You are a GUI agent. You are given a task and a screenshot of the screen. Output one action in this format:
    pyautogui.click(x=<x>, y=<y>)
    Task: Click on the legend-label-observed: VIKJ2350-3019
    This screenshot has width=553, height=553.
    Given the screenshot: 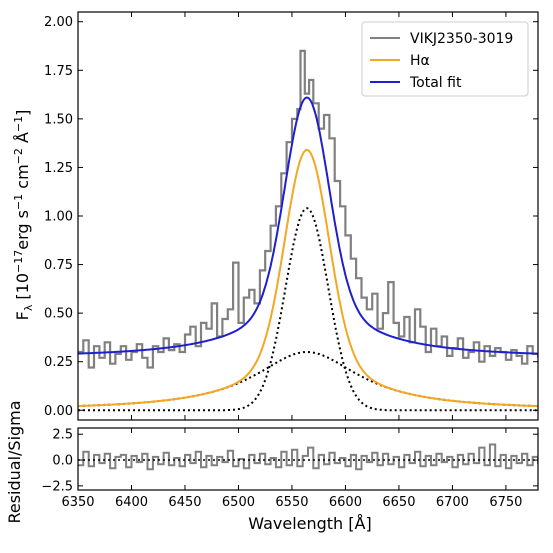 What is the action you would take?
    pyautogui.click(x=461, y=39)
    